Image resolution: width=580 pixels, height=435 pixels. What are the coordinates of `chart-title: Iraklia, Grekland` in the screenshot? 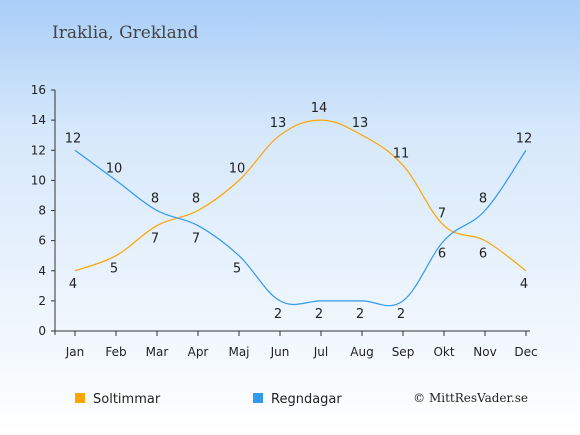 It's located at (125, 33).